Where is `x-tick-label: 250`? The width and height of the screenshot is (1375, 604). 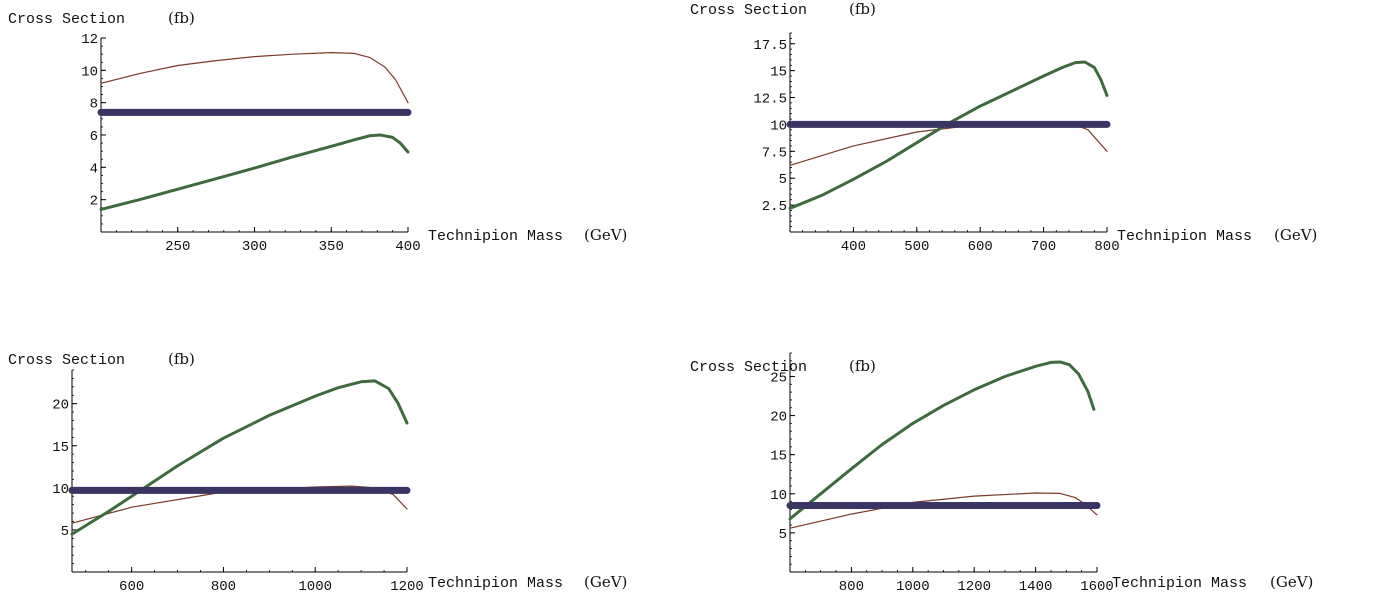
x-tick-label: 250 is located at coordinates (177, 247).